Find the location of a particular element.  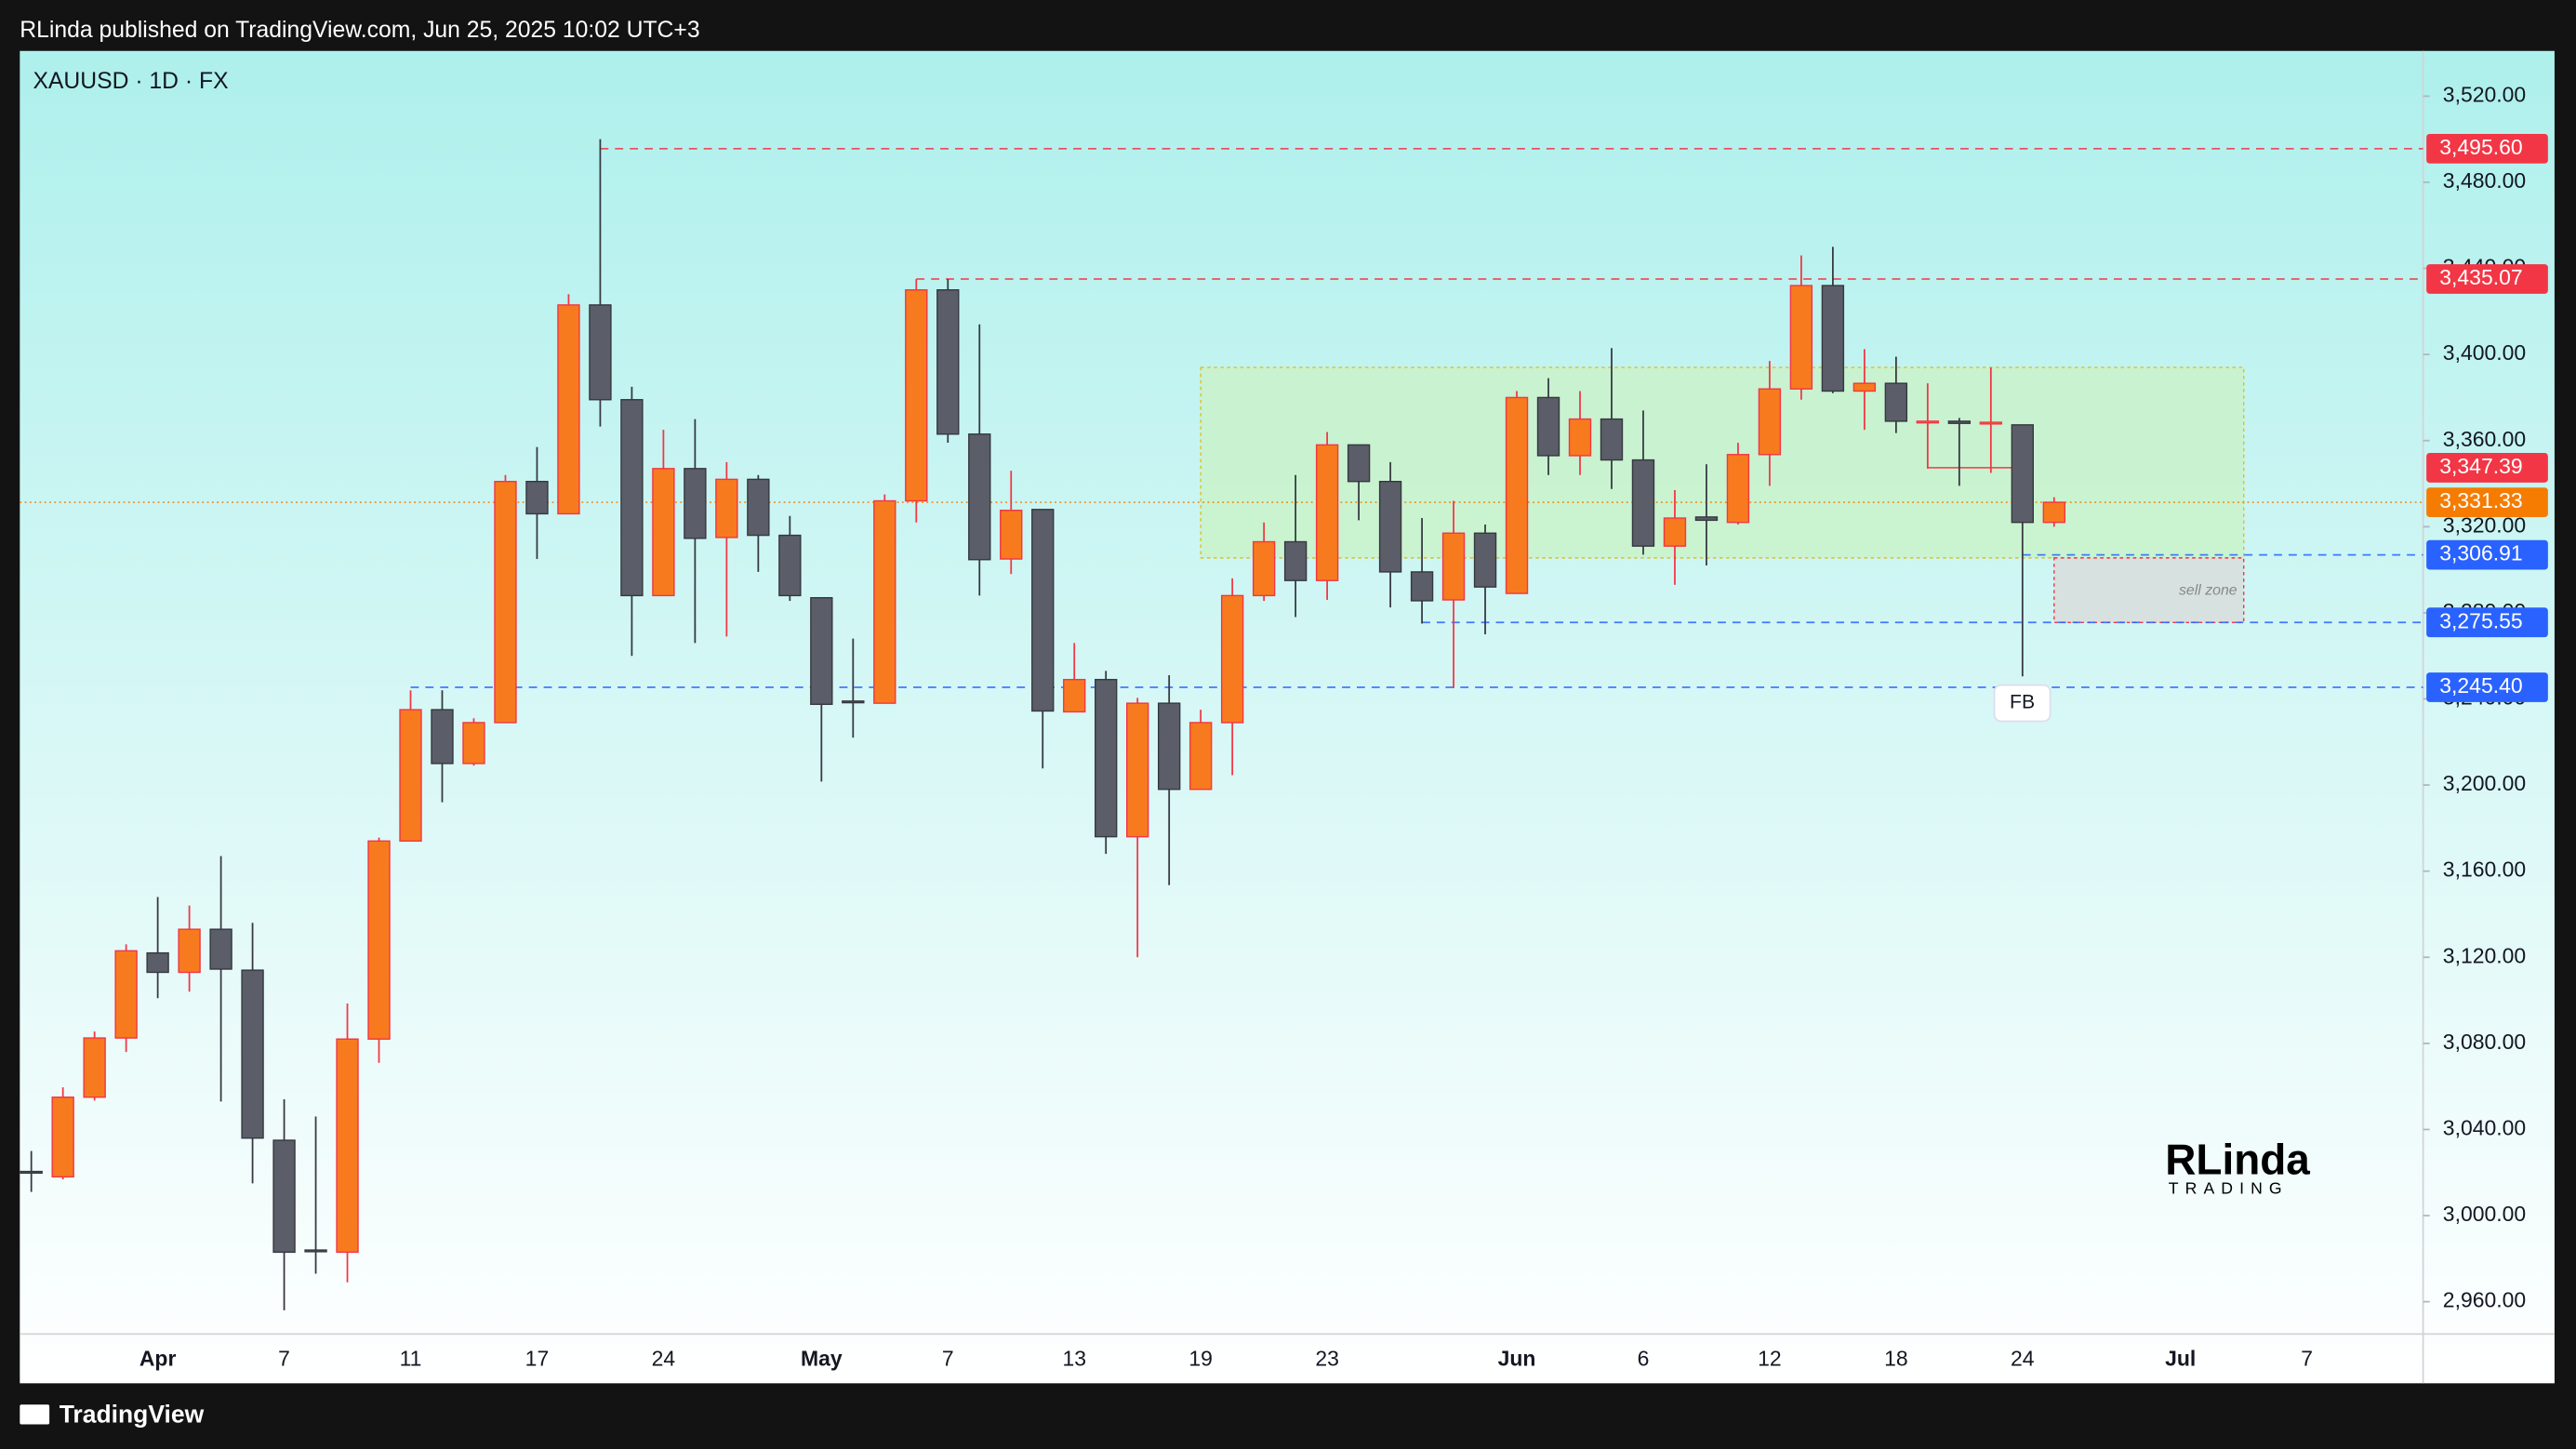

level-tag-label: 3,331.33 is located at coordinates (2480, 500).